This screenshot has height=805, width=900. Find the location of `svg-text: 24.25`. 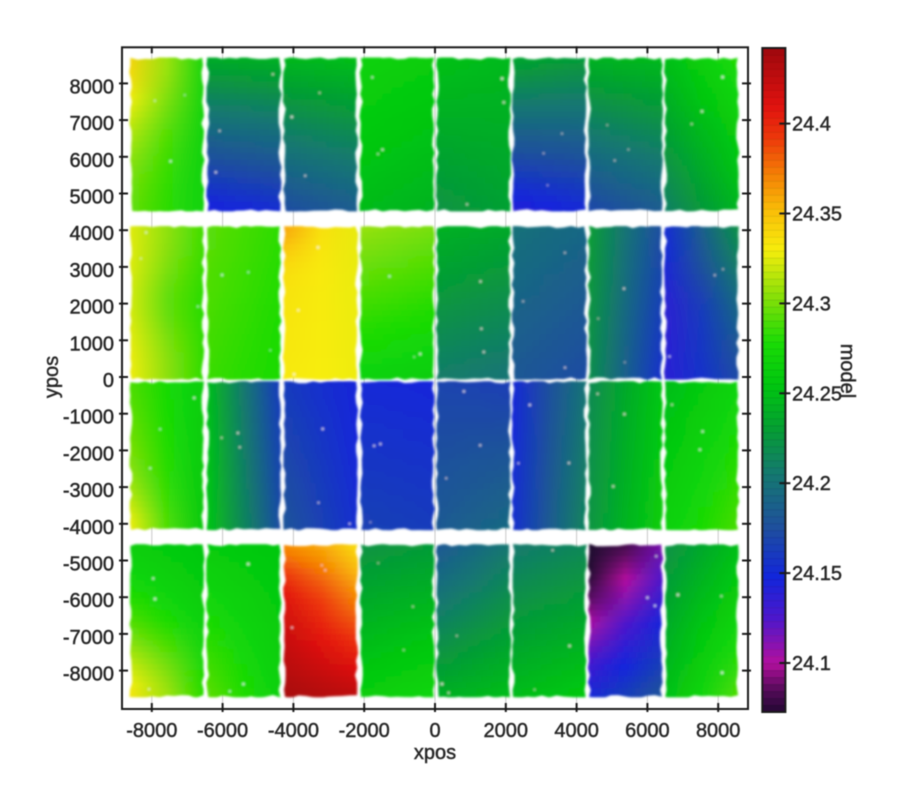

svg-text: 24.25 is located at coordinates (817, 394).